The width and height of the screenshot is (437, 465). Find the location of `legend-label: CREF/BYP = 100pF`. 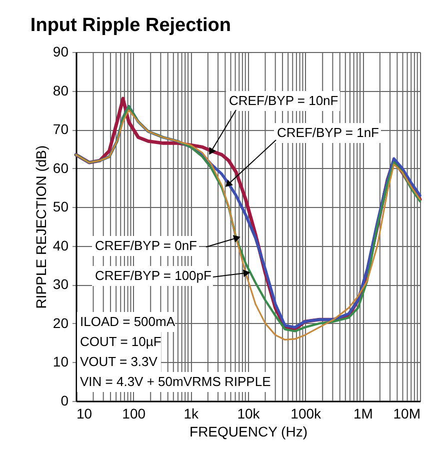

legend-label: CREF/BYP = 100pF is located at coordinates (153, 275).